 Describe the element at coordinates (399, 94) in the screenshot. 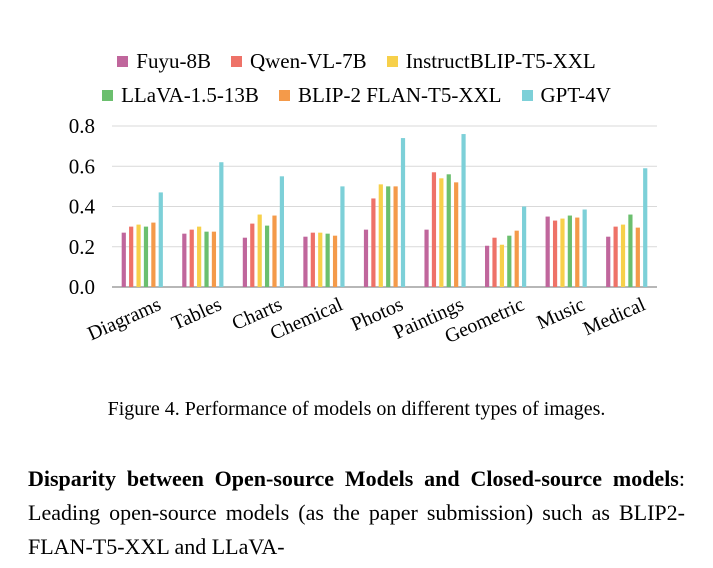

I see `legend-label-blip2: BLIP-2 FLAN-T5-XXL` at that location.